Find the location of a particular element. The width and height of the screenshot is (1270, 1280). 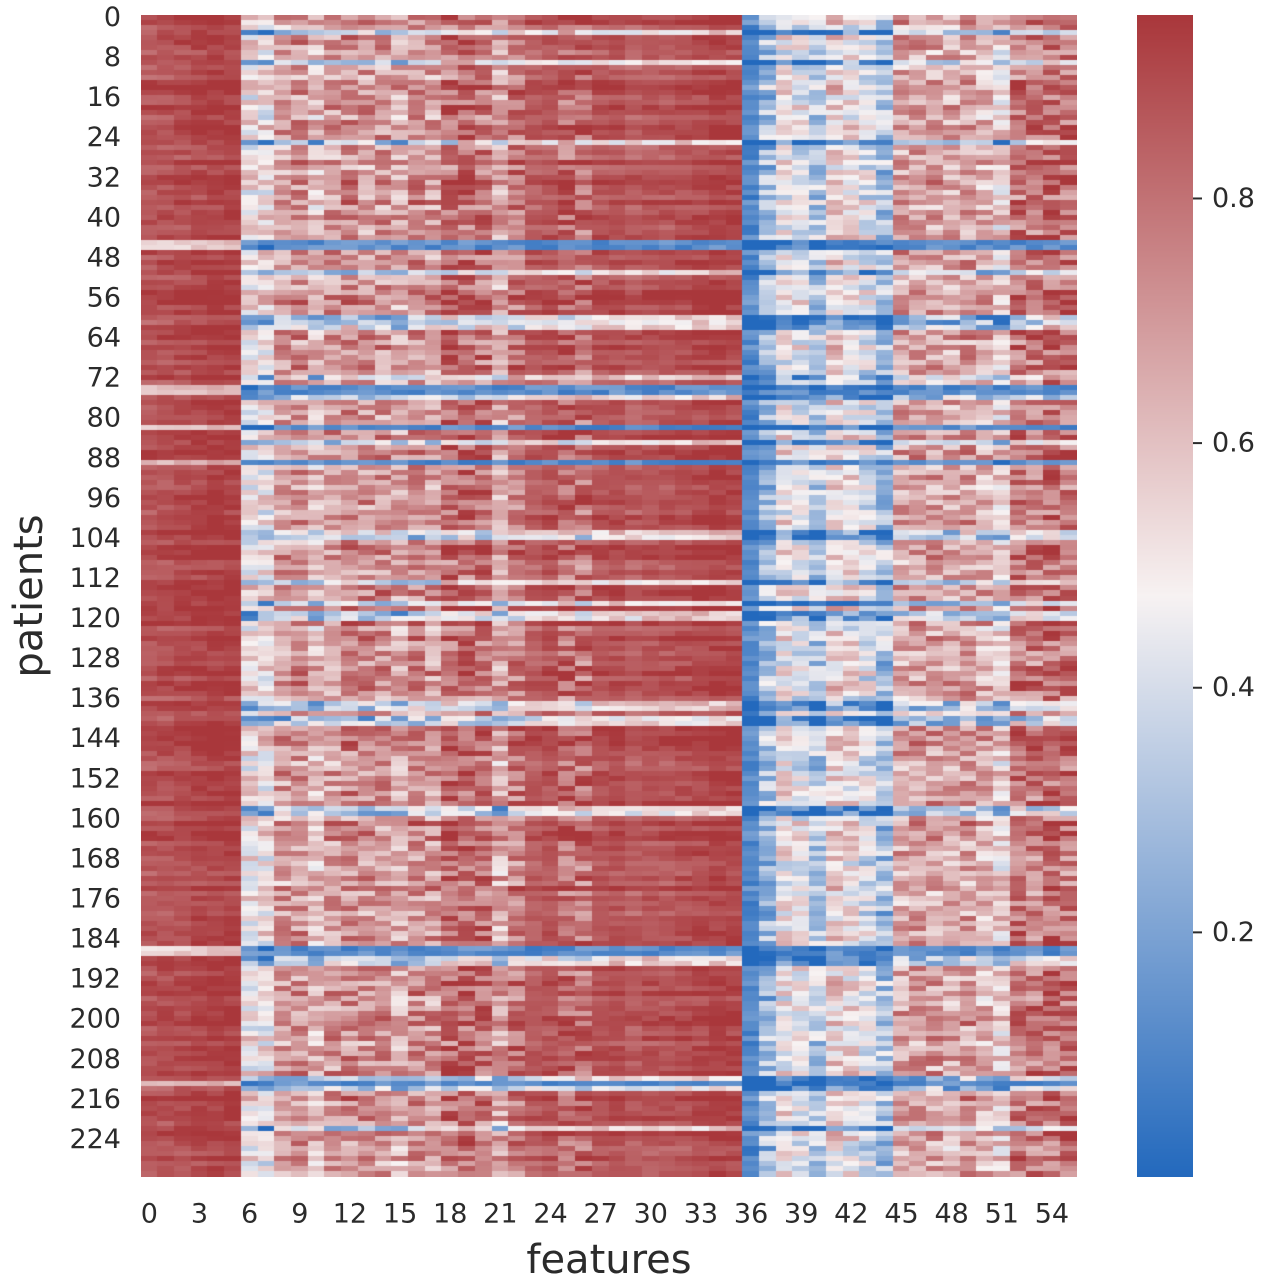

x-tick-label: 21 is located at coordinates (500, 1214).